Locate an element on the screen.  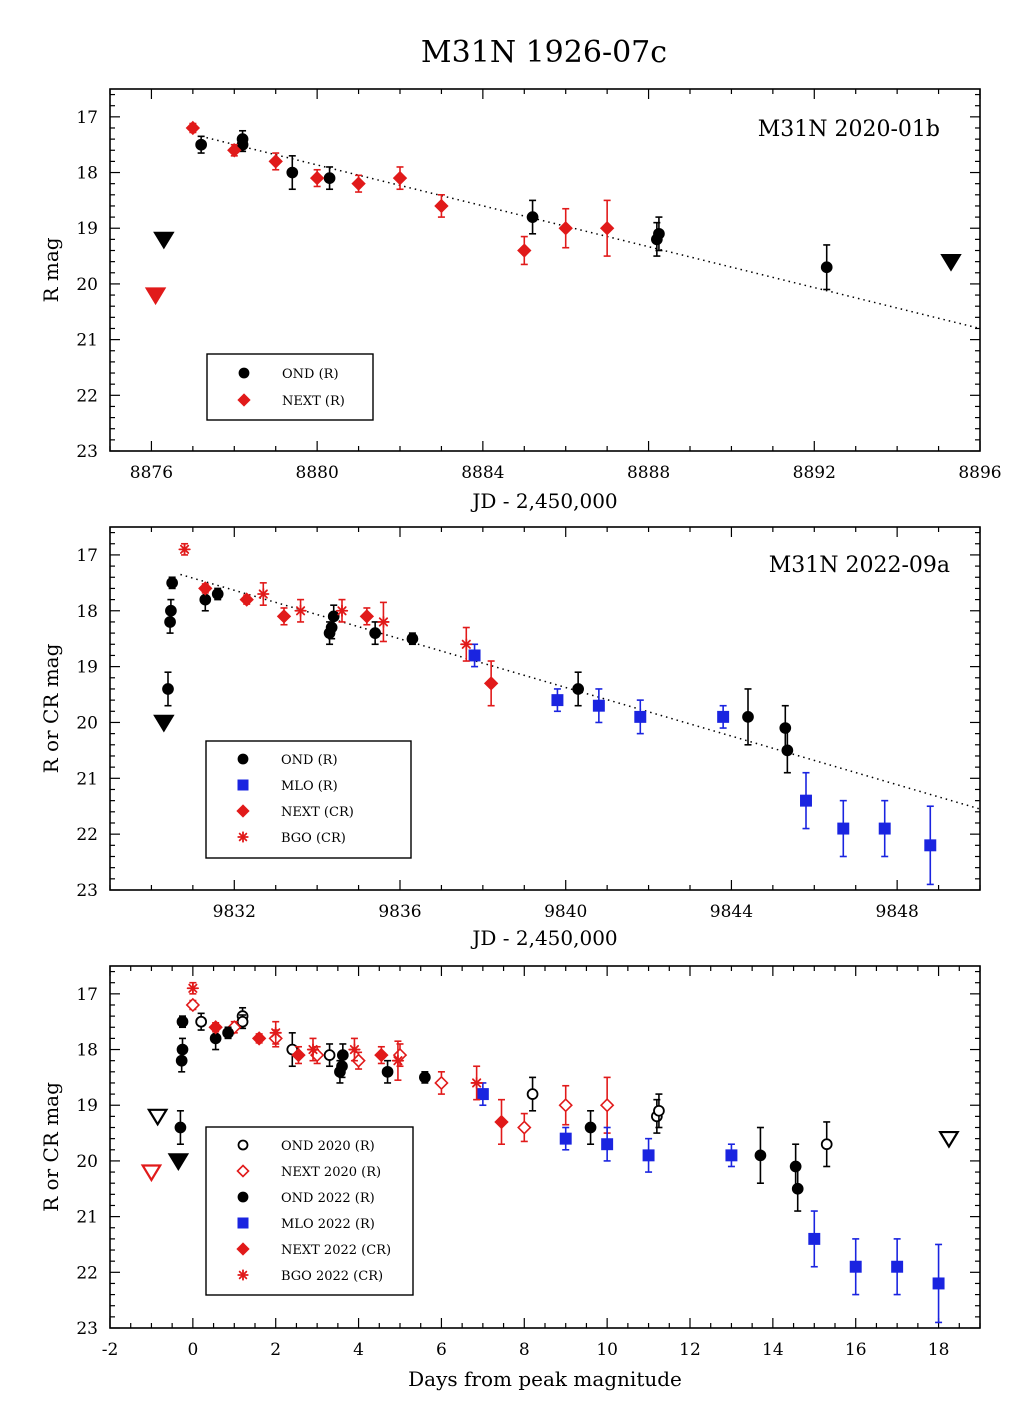
series-bgo-2022-cr- is located at coordinates (334, 1041).